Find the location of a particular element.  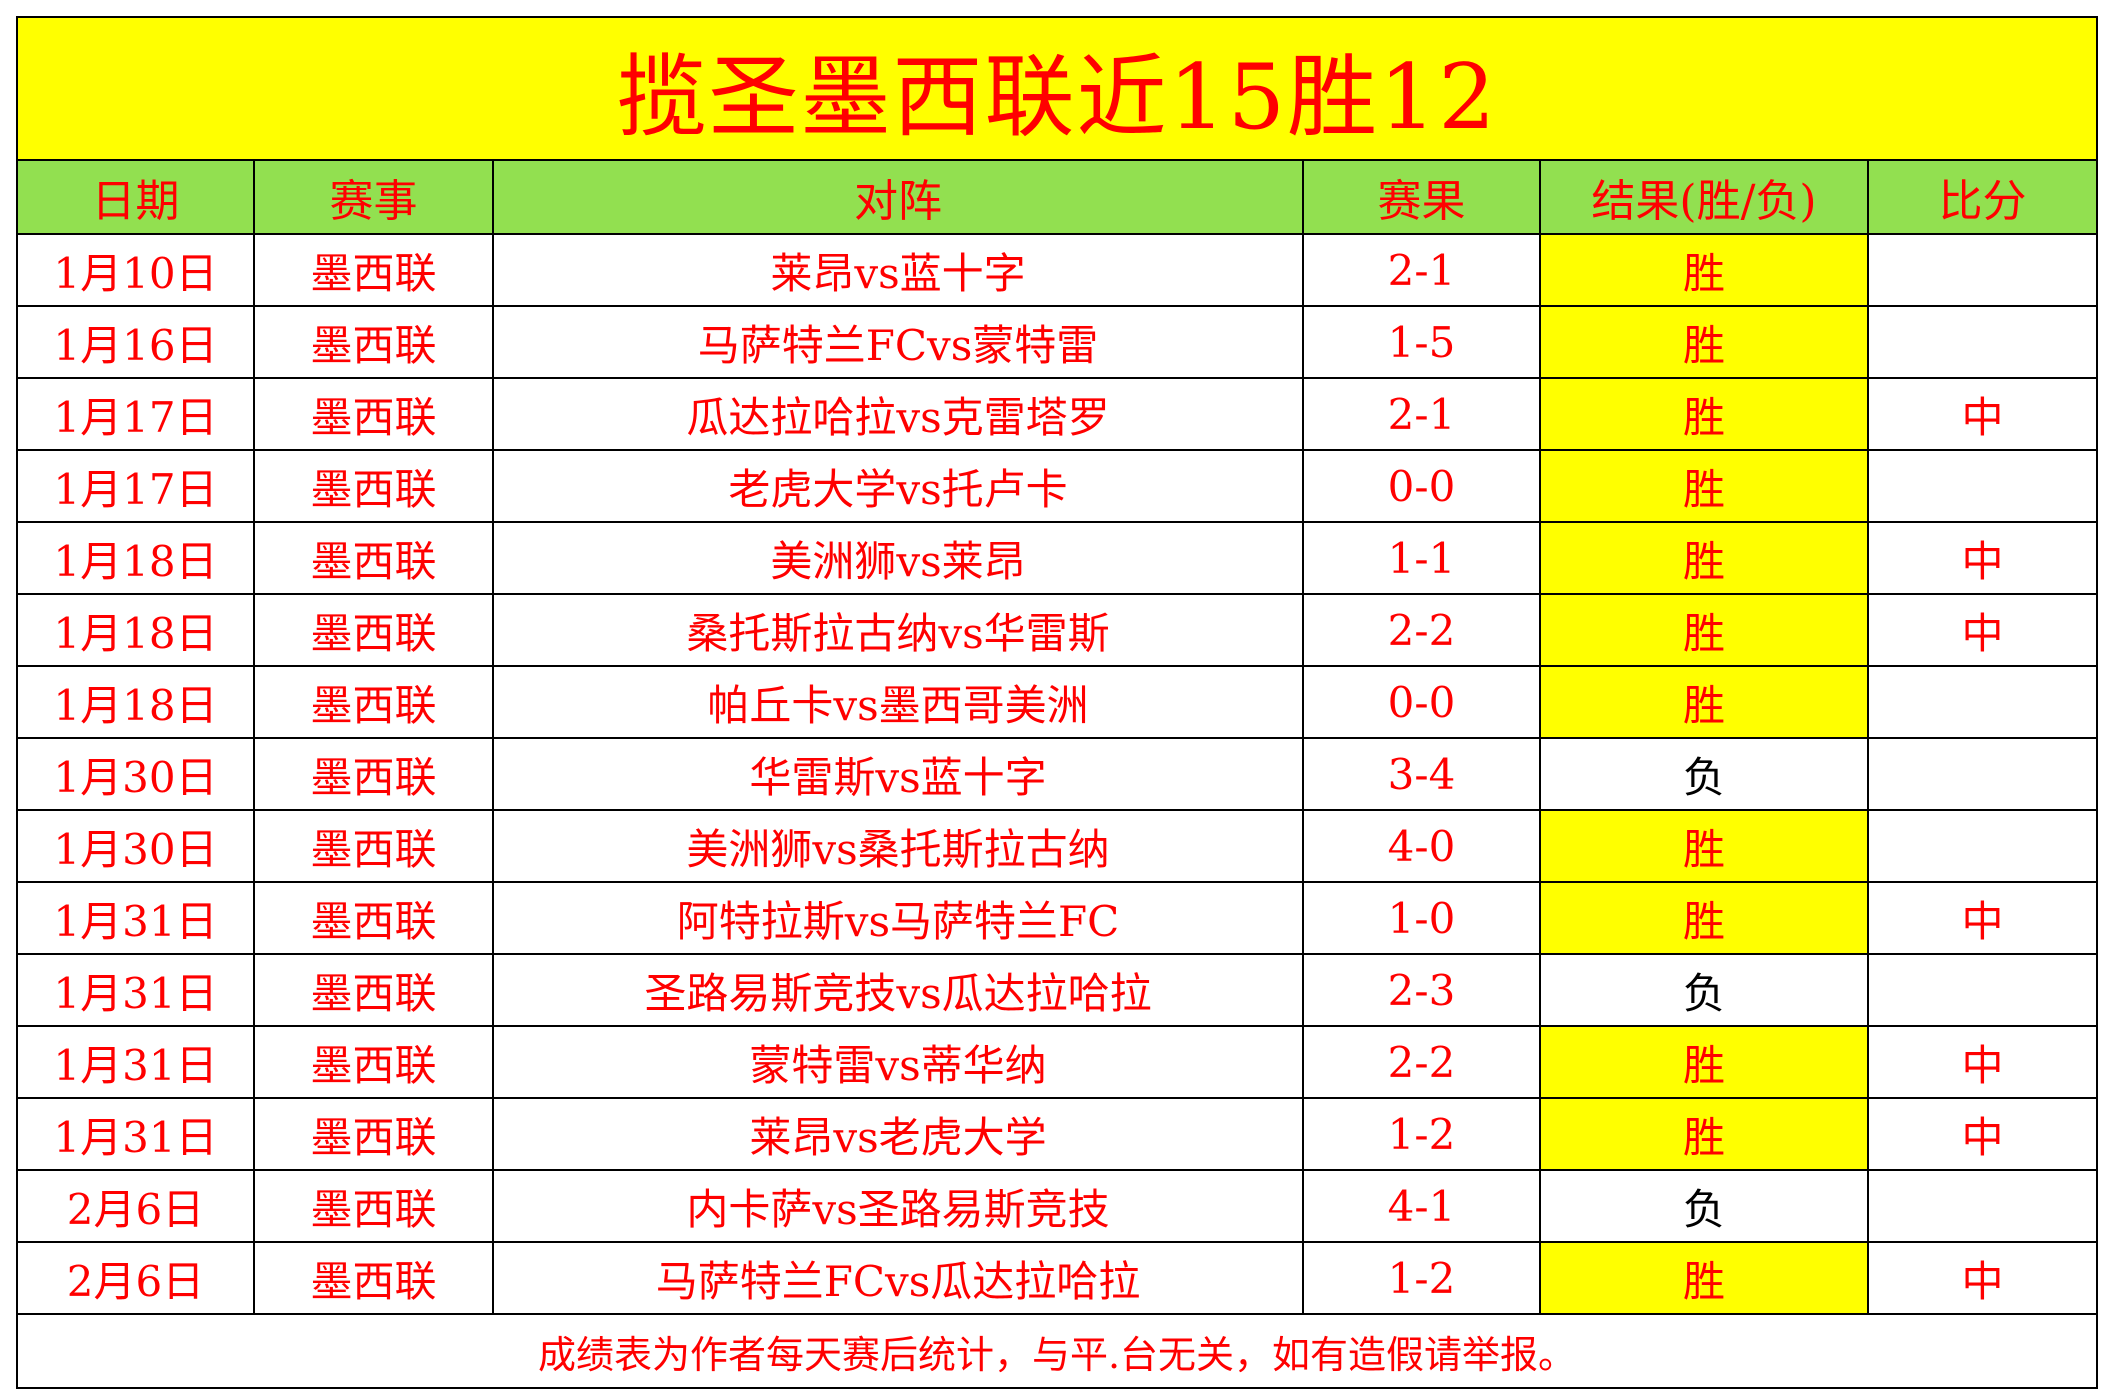

cell-date: 1月17日 is located at coordinates (135, 486).